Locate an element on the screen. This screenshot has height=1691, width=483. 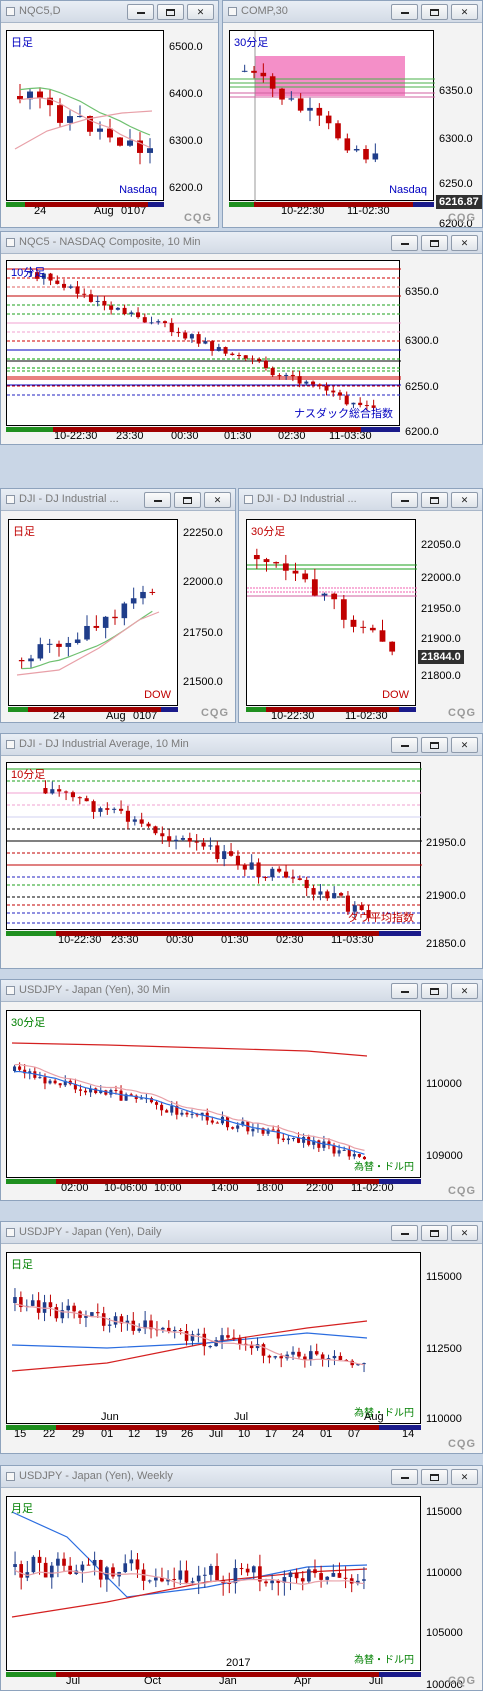
title-bar: USDJPY - Japan (Yen), 30 Min ✕ is located at coordinates (241, 991).